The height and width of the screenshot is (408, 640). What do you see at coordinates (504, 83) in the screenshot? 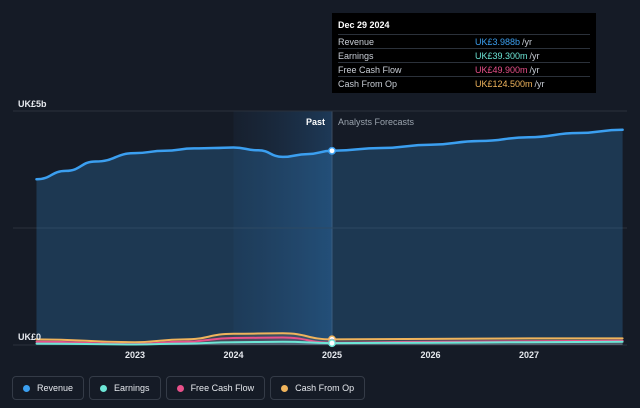
I see `tooltip-value: UK£124.500m` at bounding box center [504, 83].